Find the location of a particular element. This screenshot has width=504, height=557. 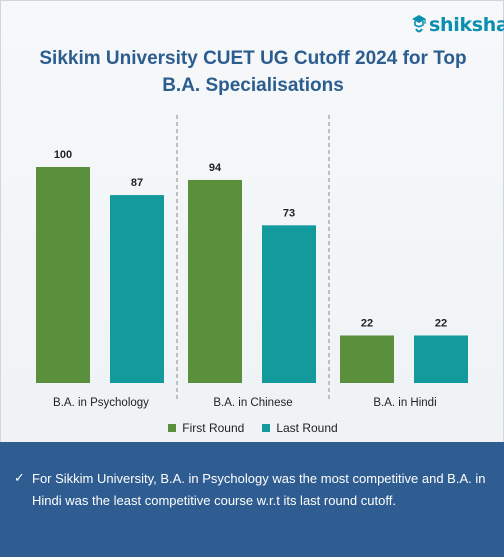

chart-legend: First Round Last Round is located at coordinates (252, 428).